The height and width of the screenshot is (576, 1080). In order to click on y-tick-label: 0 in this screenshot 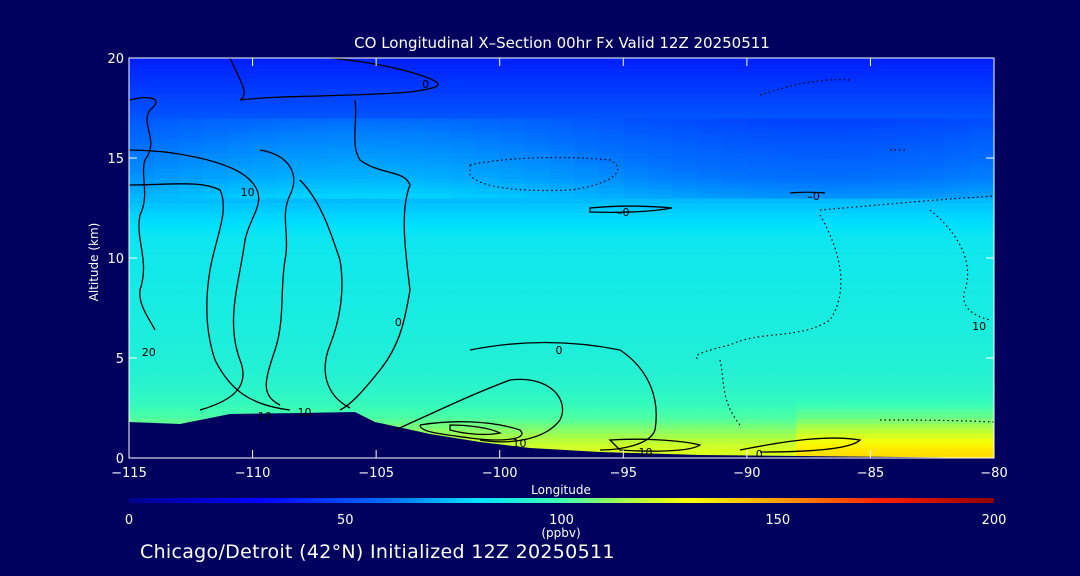, I will do `click(120, 459)`.